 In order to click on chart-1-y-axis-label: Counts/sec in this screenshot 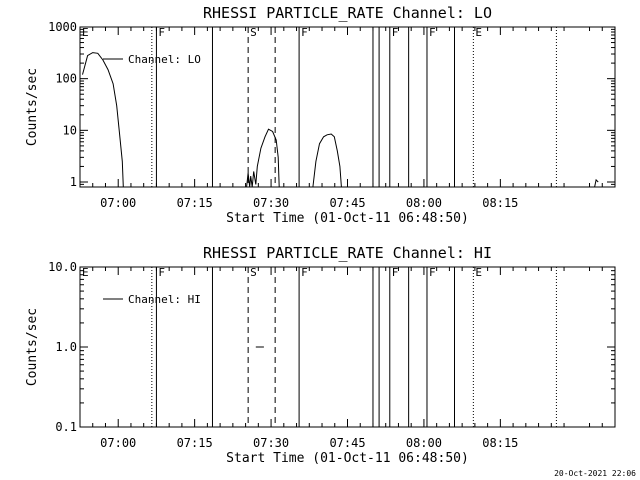, I will do `click(32, 347)`.